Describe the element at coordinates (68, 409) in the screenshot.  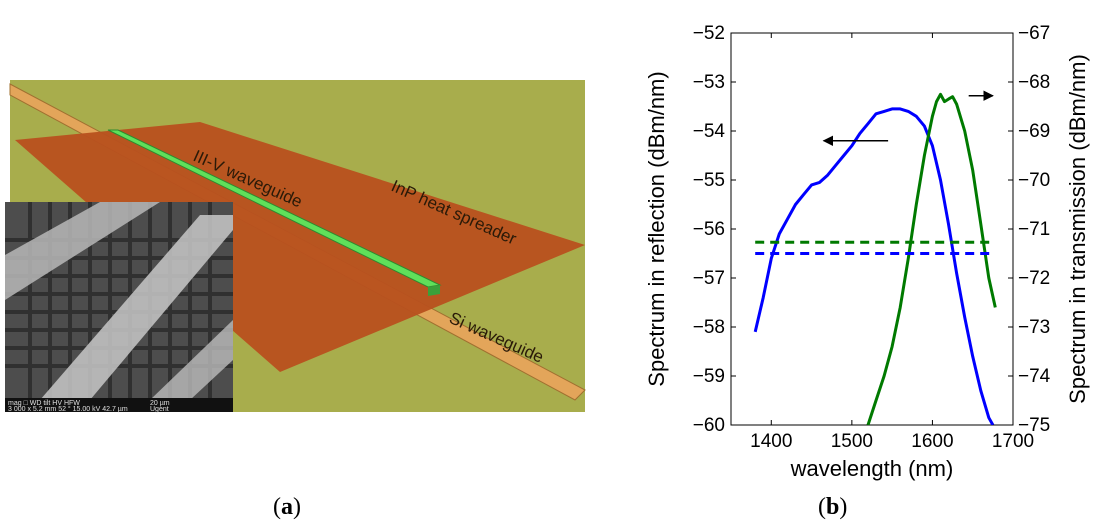
I see `sem-info-line2: 3 000 x 5.2 mm 52 ° 15.00 kV 42.7 µm` at that location.